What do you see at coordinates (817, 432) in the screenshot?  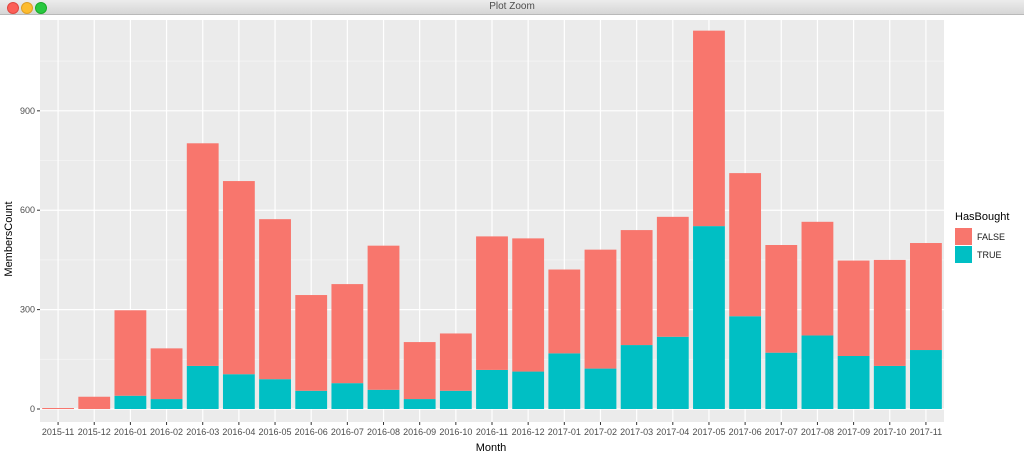 I see `x-tick-label: 2017-08` at bounding box center [817, 432].